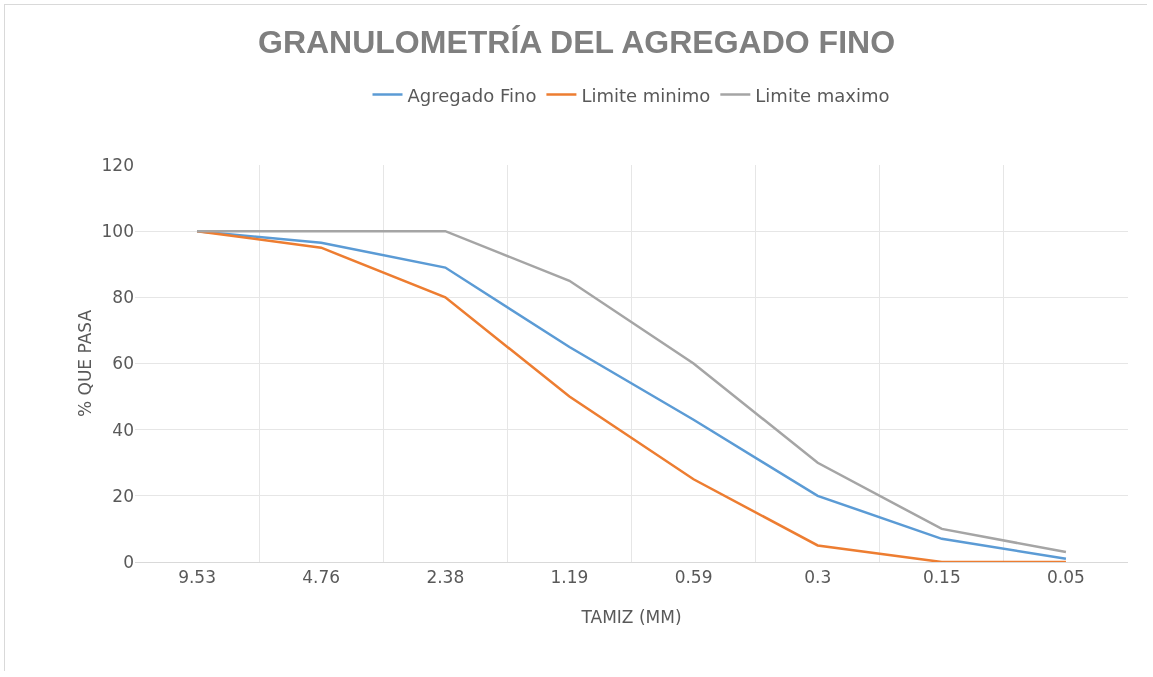 This screenshot has width=1153, height=677. What do you see at coordinates (1066, 577) in the screenshot?
I see `x-tick-label: 0.05` at bounding box center [1066, 577].